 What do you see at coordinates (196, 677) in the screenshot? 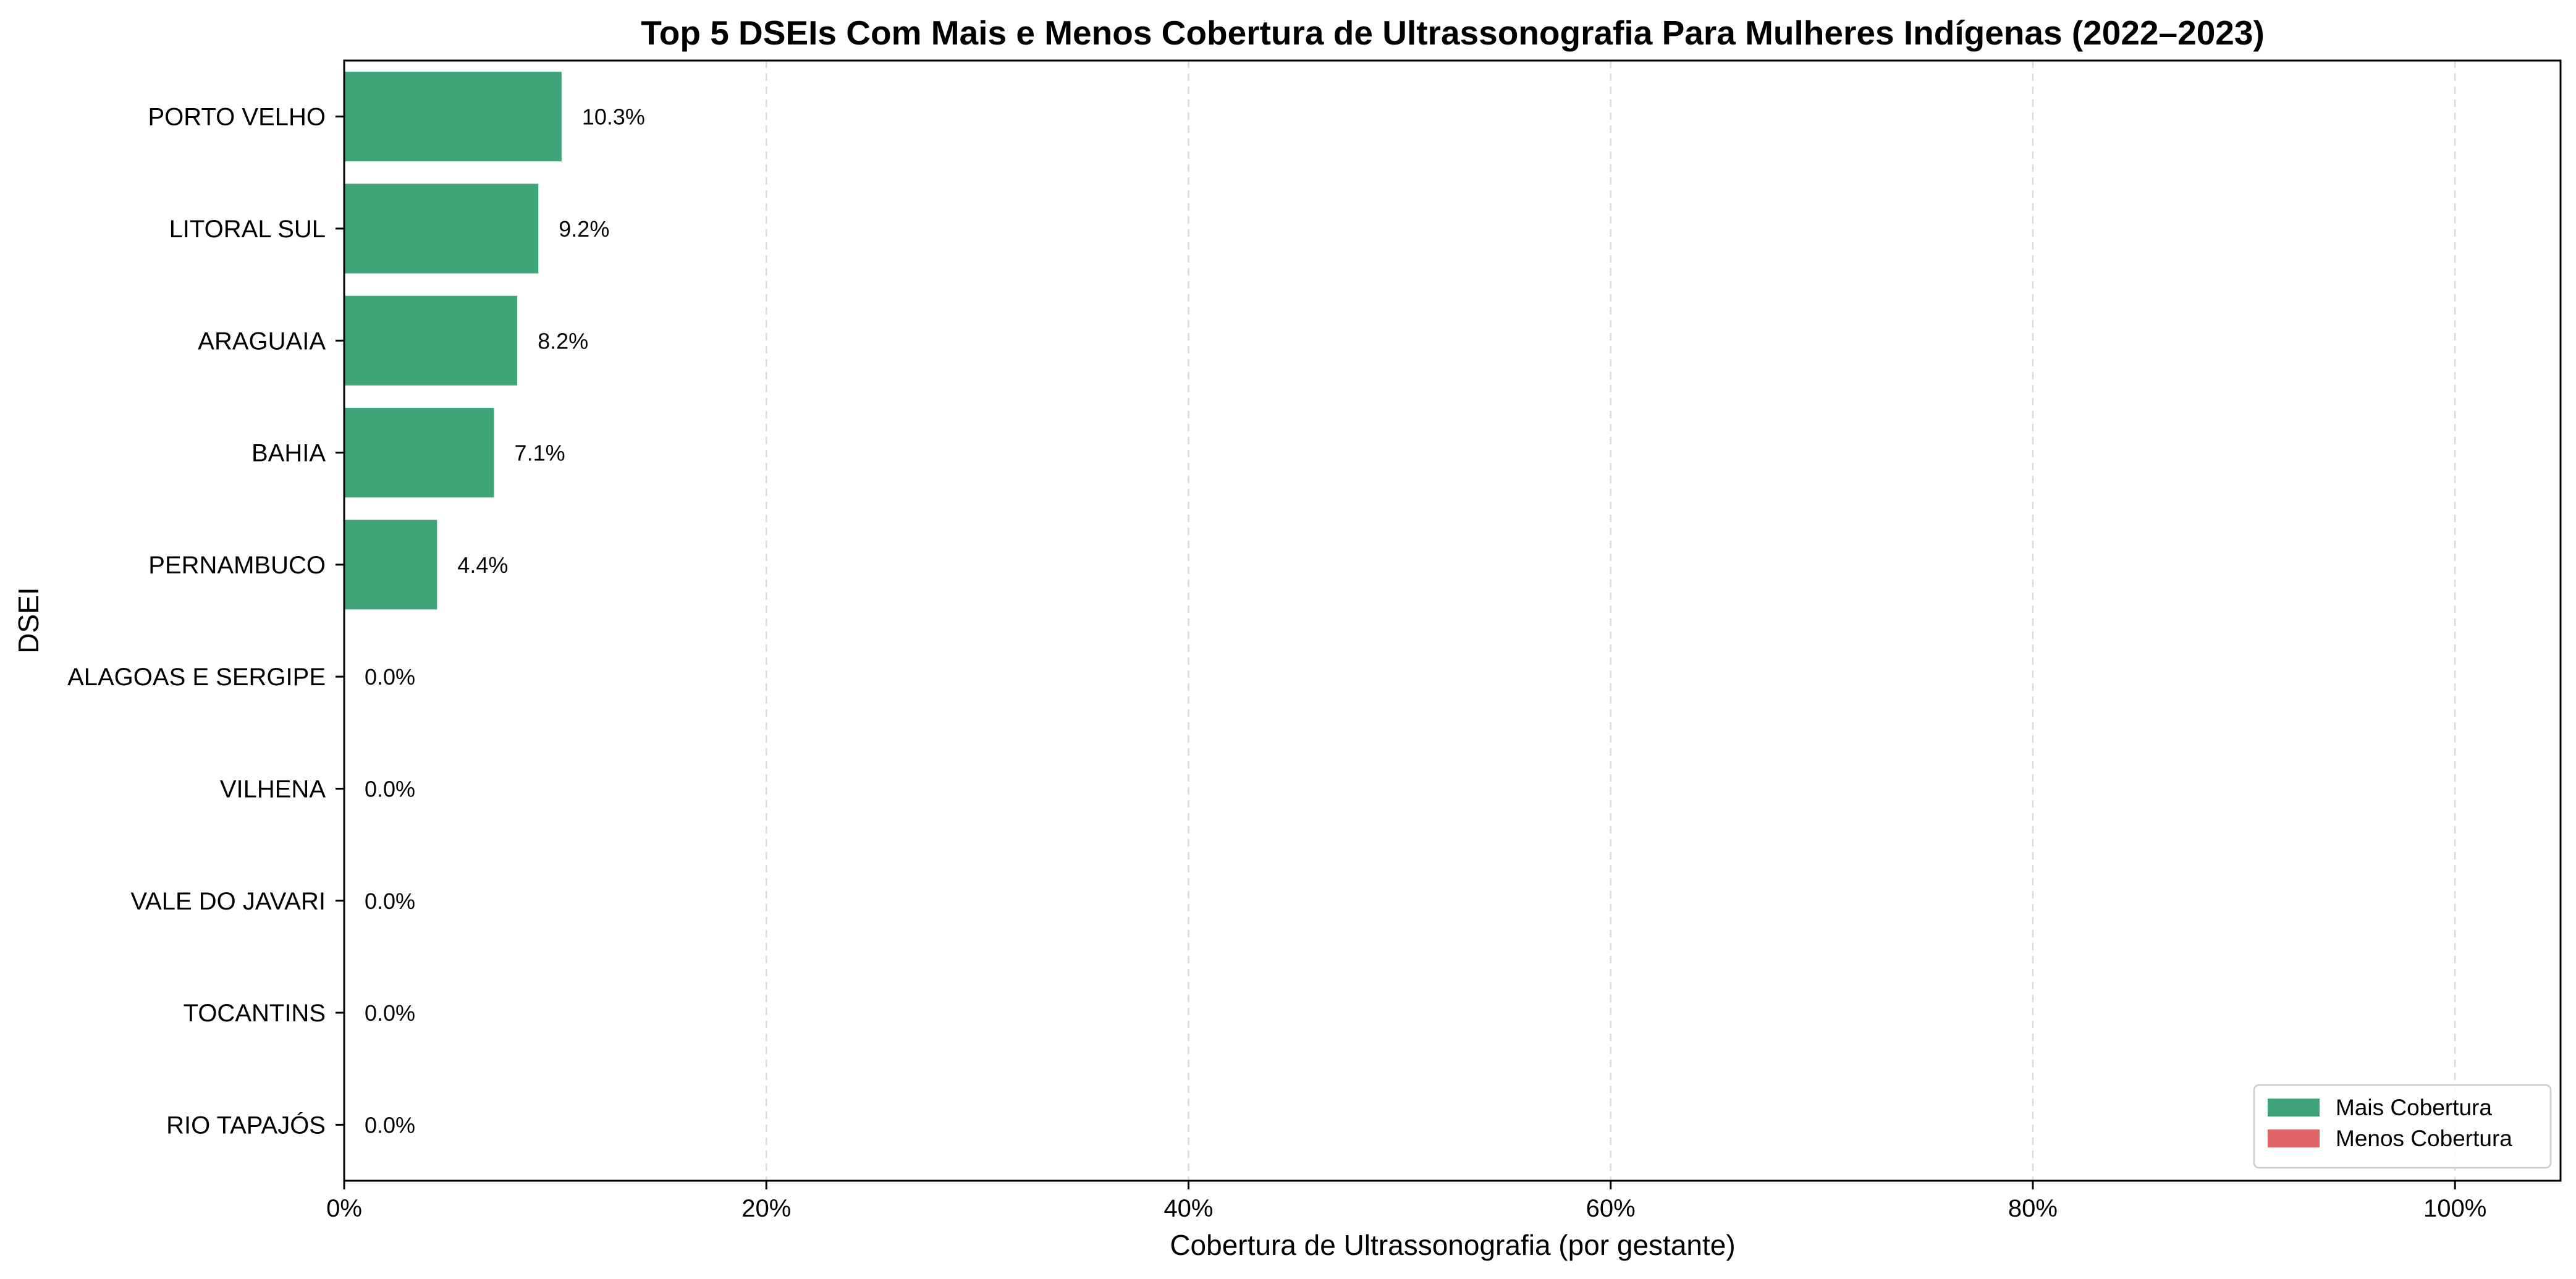
I see `y-tick-label: ALAGOAS E SERGIPE` at bounding box center [196, 677].